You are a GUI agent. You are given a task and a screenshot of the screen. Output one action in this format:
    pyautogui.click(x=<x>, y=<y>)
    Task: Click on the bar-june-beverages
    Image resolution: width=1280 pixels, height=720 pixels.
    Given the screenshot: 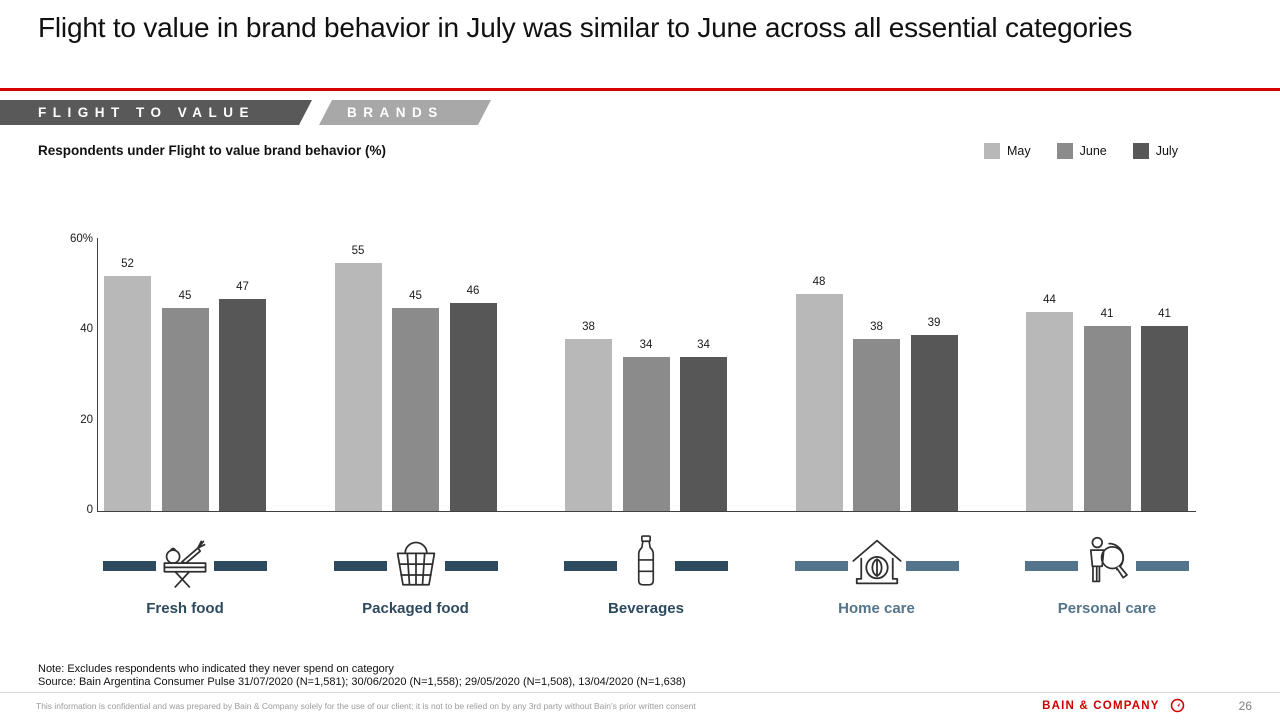 What is the action you would take?
    pyautogui.click(x=646, y=434)
    